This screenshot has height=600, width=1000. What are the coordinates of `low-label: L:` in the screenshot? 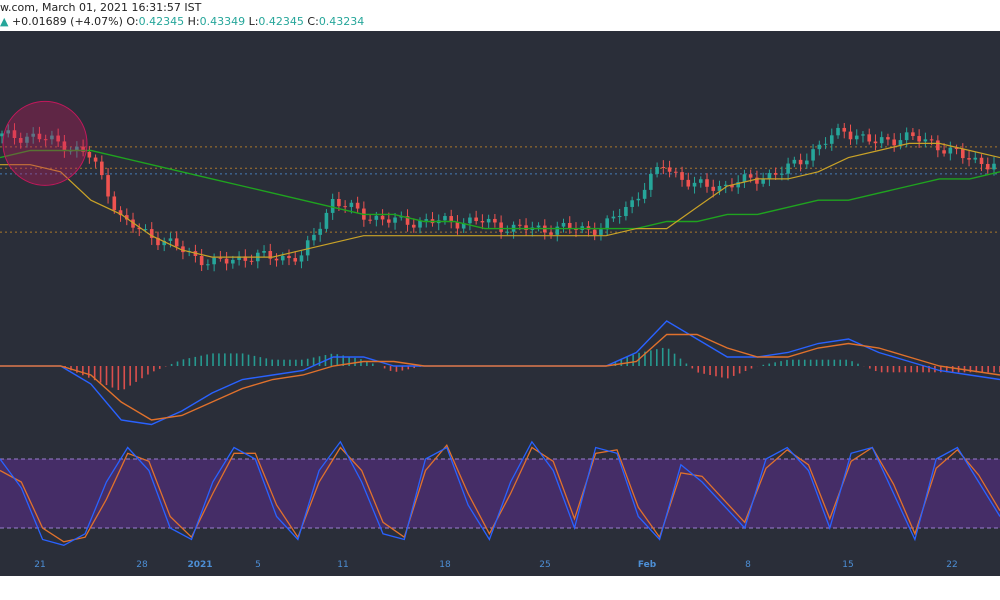 It's located at (253, 21).